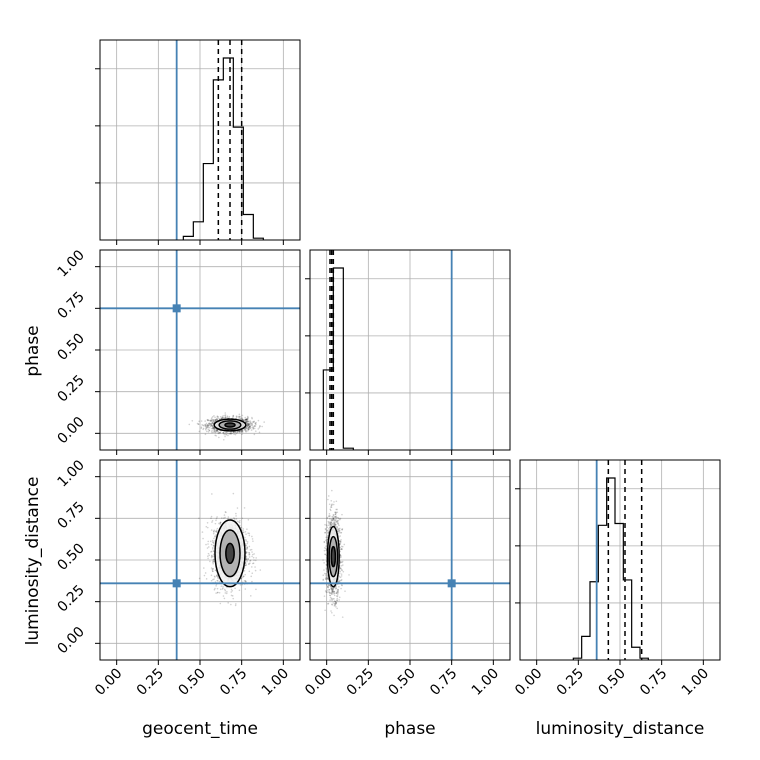 This screenshot has width=760, height=760. What do you see at coordinates (610, 568) in the screenshot?
I see `histogram-step-luminosity_distance` at bounding box center [610, 568].